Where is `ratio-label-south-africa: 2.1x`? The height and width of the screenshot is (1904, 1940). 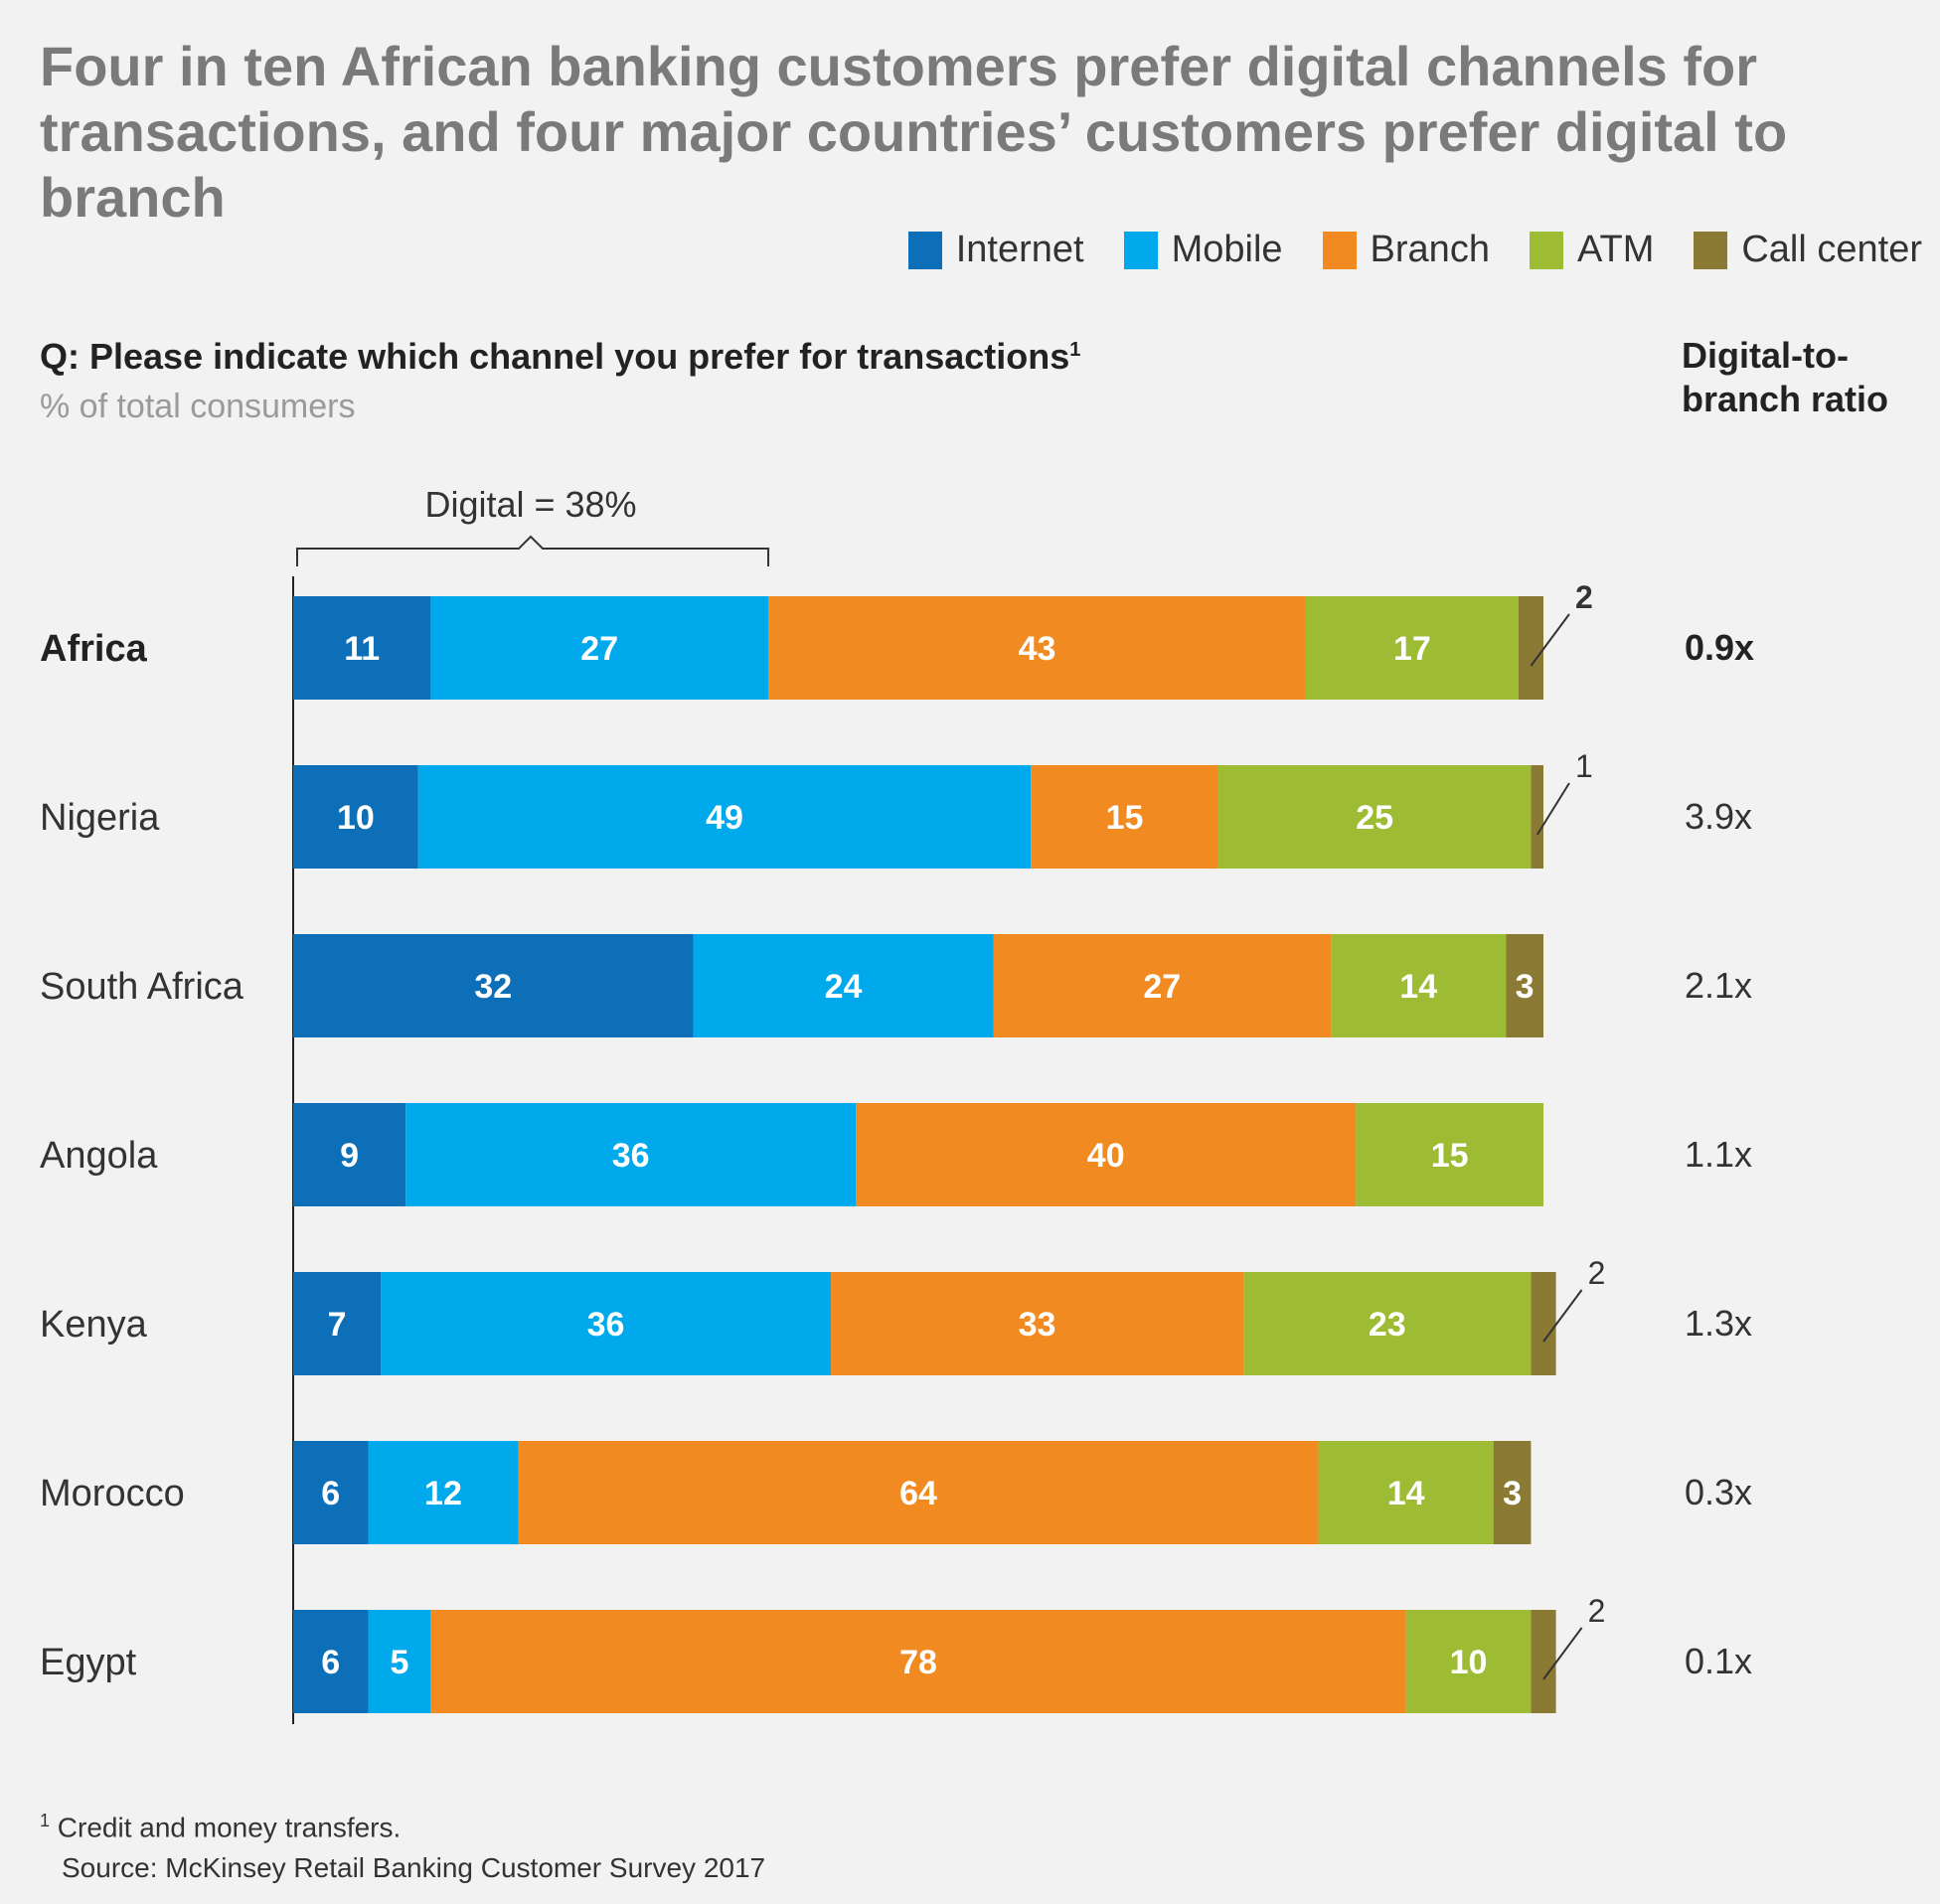
ratio-label-south-africa: 2.1x is located at coordinates (1718, 985).